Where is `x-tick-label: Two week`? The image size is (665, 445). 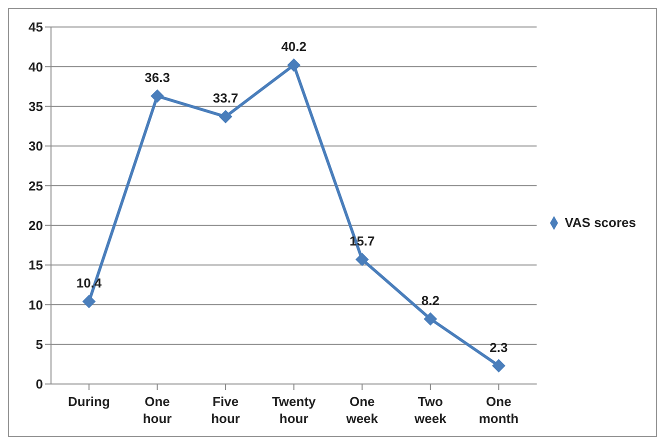 x-tick-label: Two week is located at coordinates (431, 410).